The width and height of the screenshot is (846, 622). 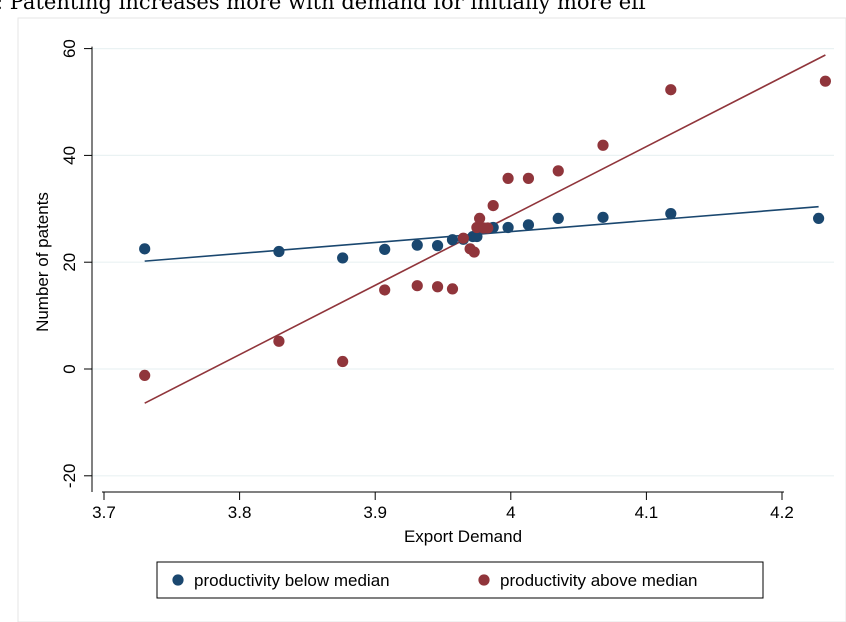 I want to click on x-tick-label: 4, so click(x=510, y=512).